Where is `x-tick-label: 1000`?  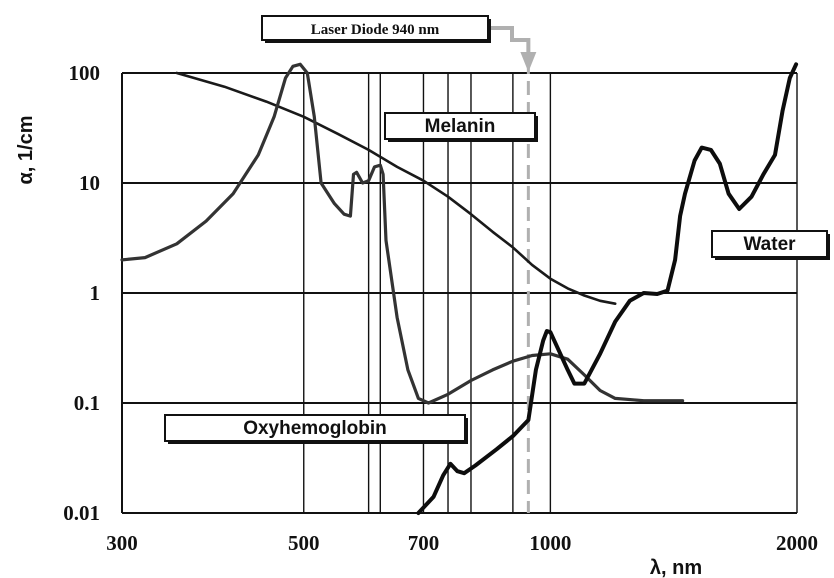 x-tick-label: 1000 is located at coordinates (550, 543).